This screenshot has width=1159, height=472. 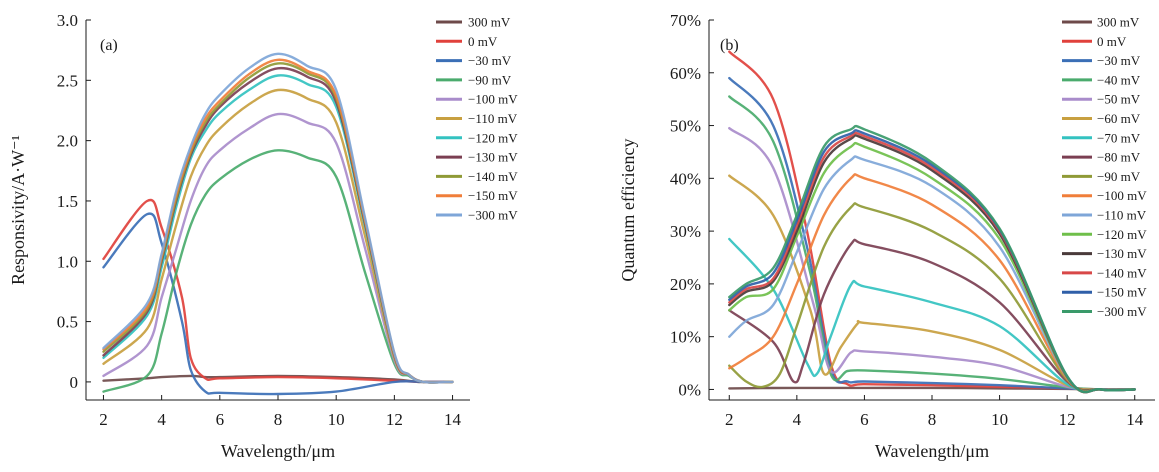 What do you see at coordinates (18, 210) in the screenshot?
I see `y-axis-label: Responsivity/A·W⁻¹` at bounding box center [18, 210].